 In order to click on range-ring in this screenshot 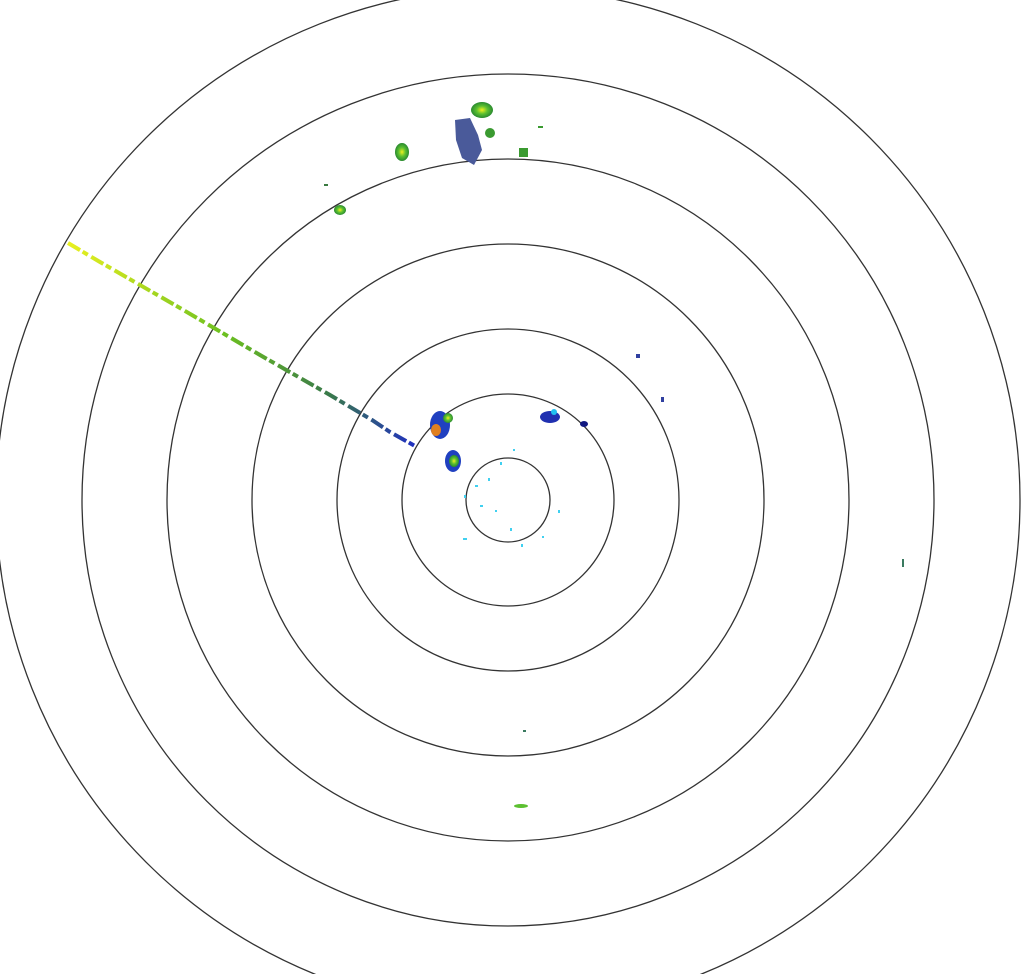, I will do `click(508, 500)`.